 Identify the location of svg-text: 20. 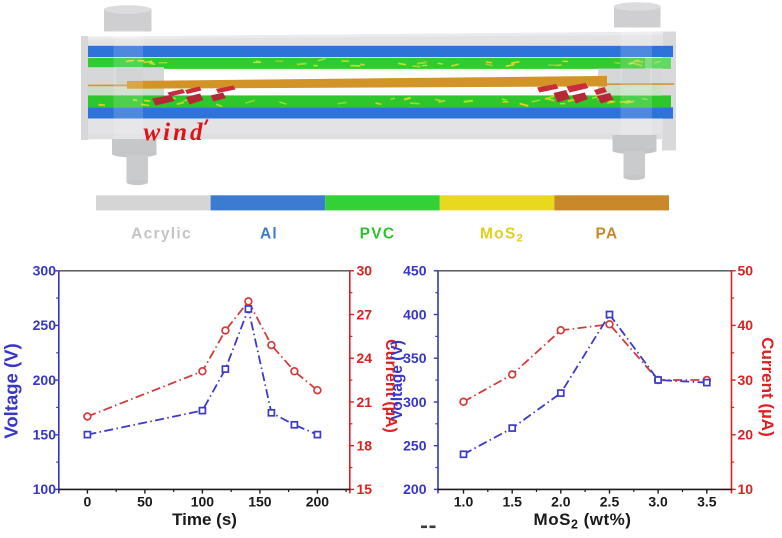
(746, 435).